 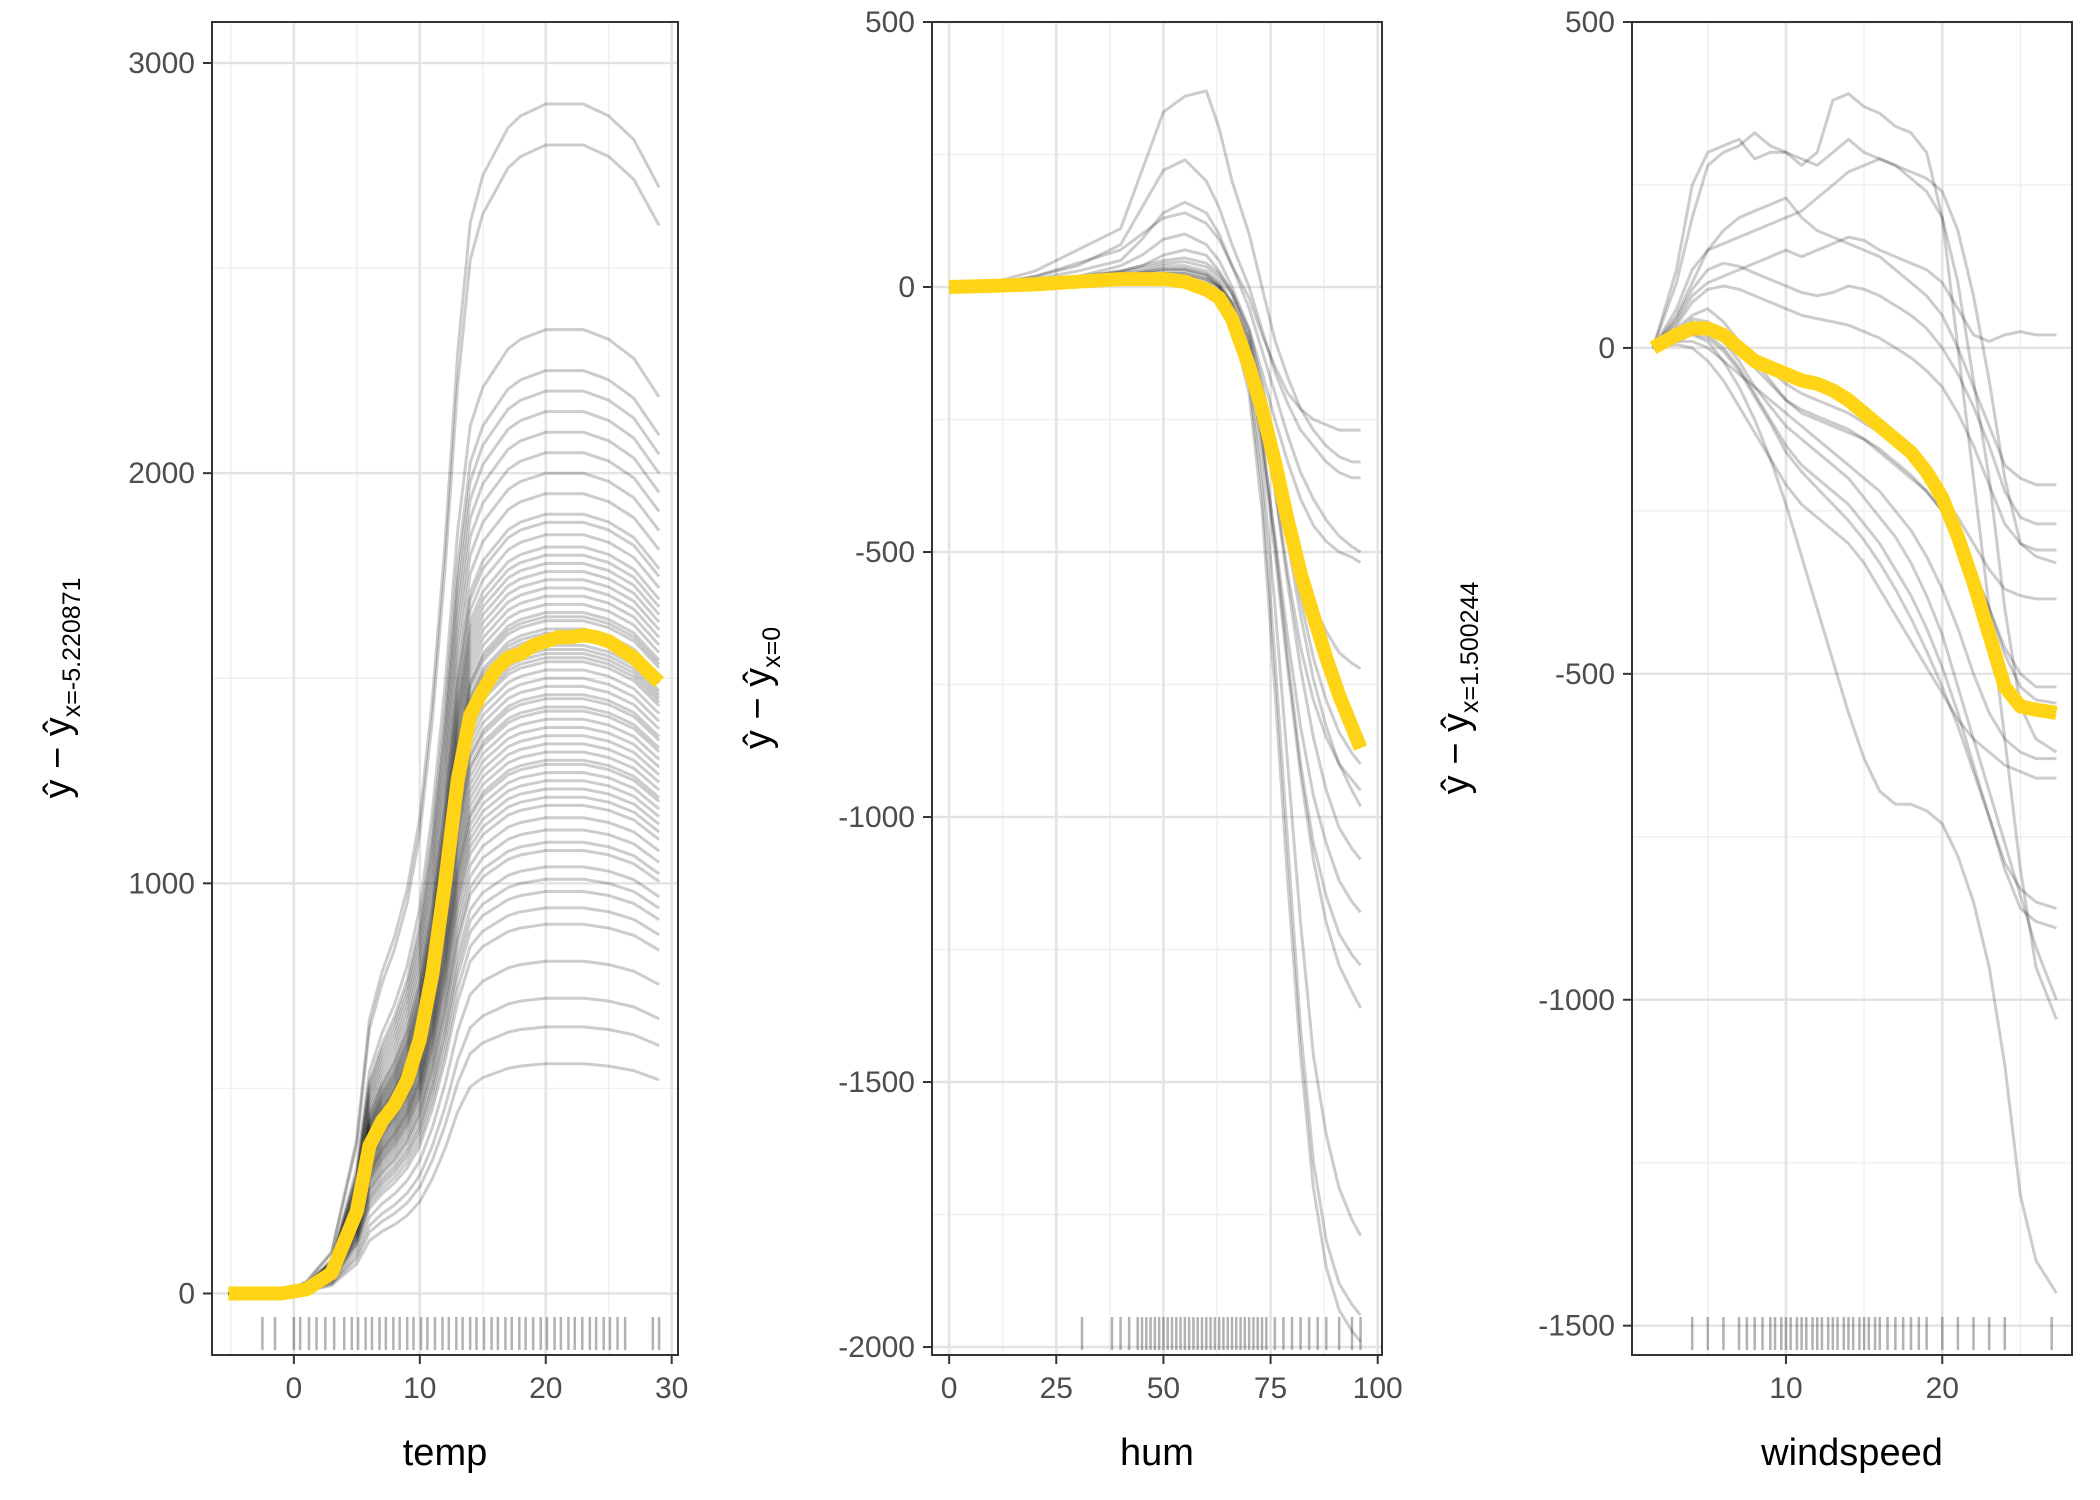 I want to click on svg-text: ŷ − ŷx=1.500244, so click(x=1459, y=688).